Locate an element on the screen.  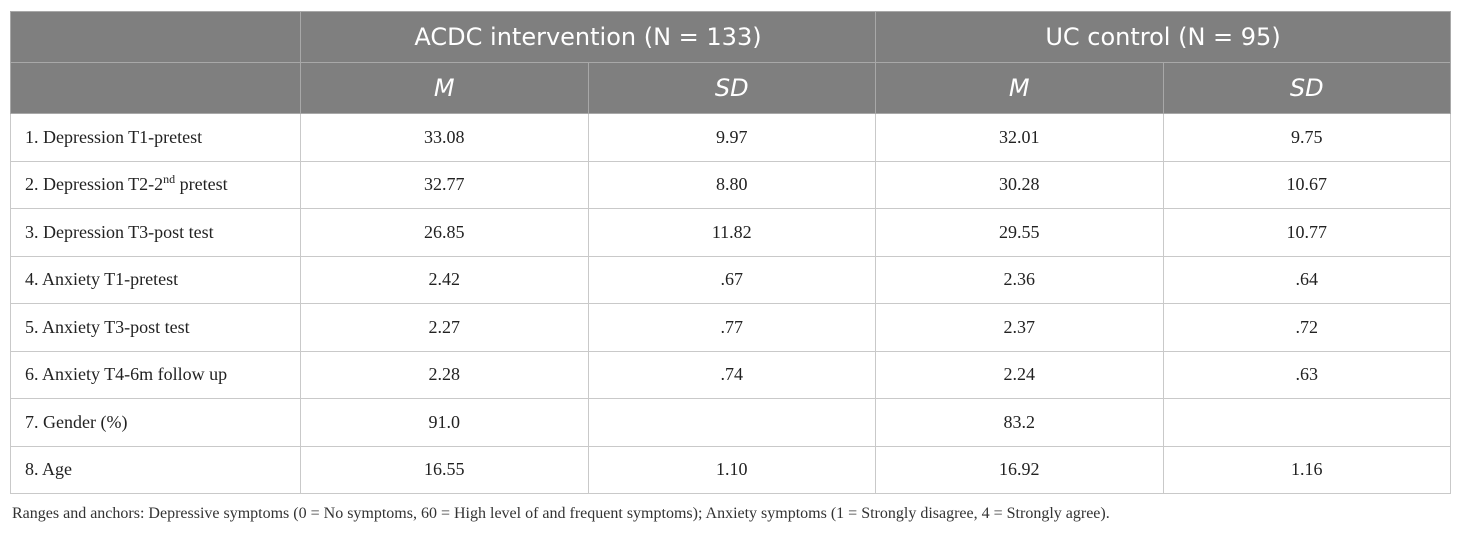
table-row: 4. Anxiety T1-pretest 2.42 .67 2.36 .64 is located at coordinates (731, 279).